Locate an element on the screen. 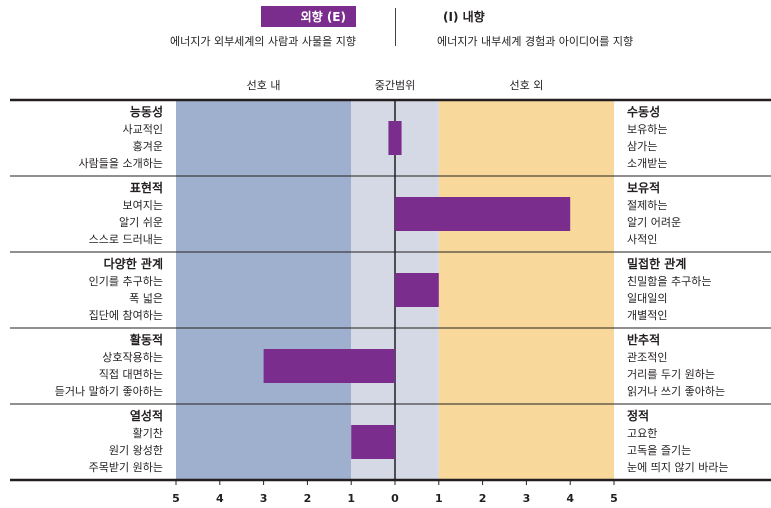  zone-label: 중간범위 is located at coordinates (395, 85).